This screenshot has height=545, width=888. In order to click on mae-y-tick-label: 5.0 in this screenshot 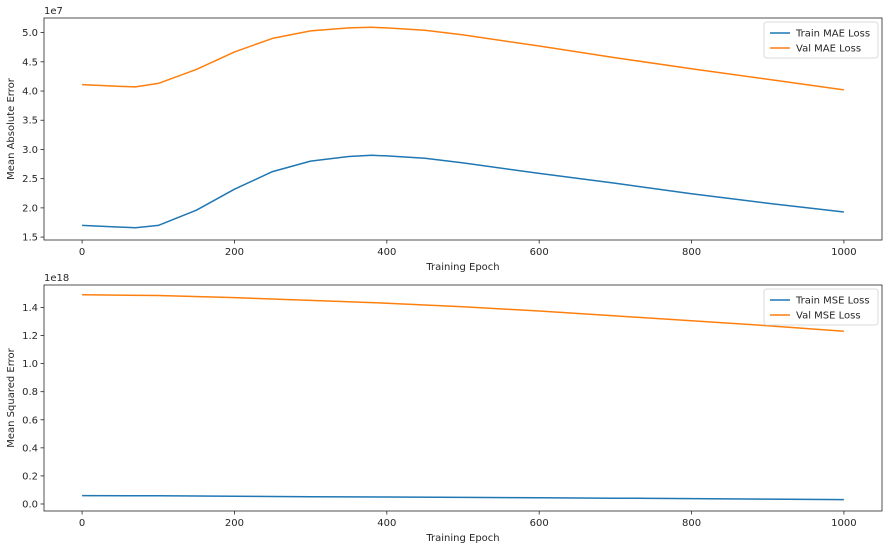, I will do `click(30, 33)`.